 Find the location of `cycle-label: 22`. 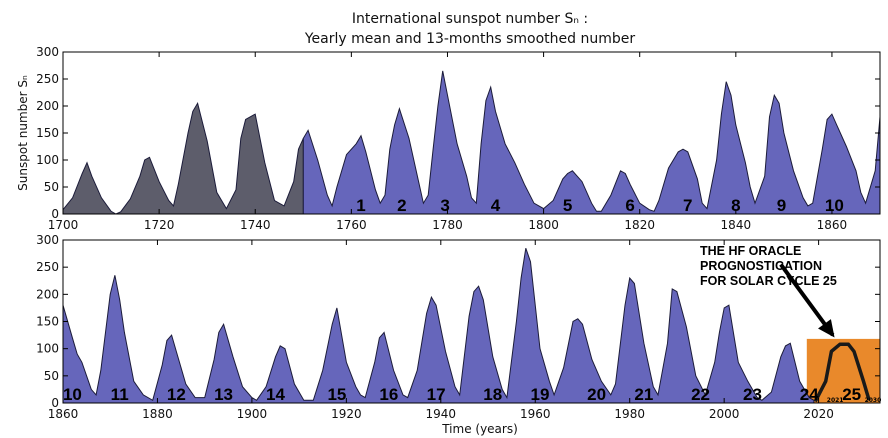

cycle-label: 22 is located at coordinates (700, 394).